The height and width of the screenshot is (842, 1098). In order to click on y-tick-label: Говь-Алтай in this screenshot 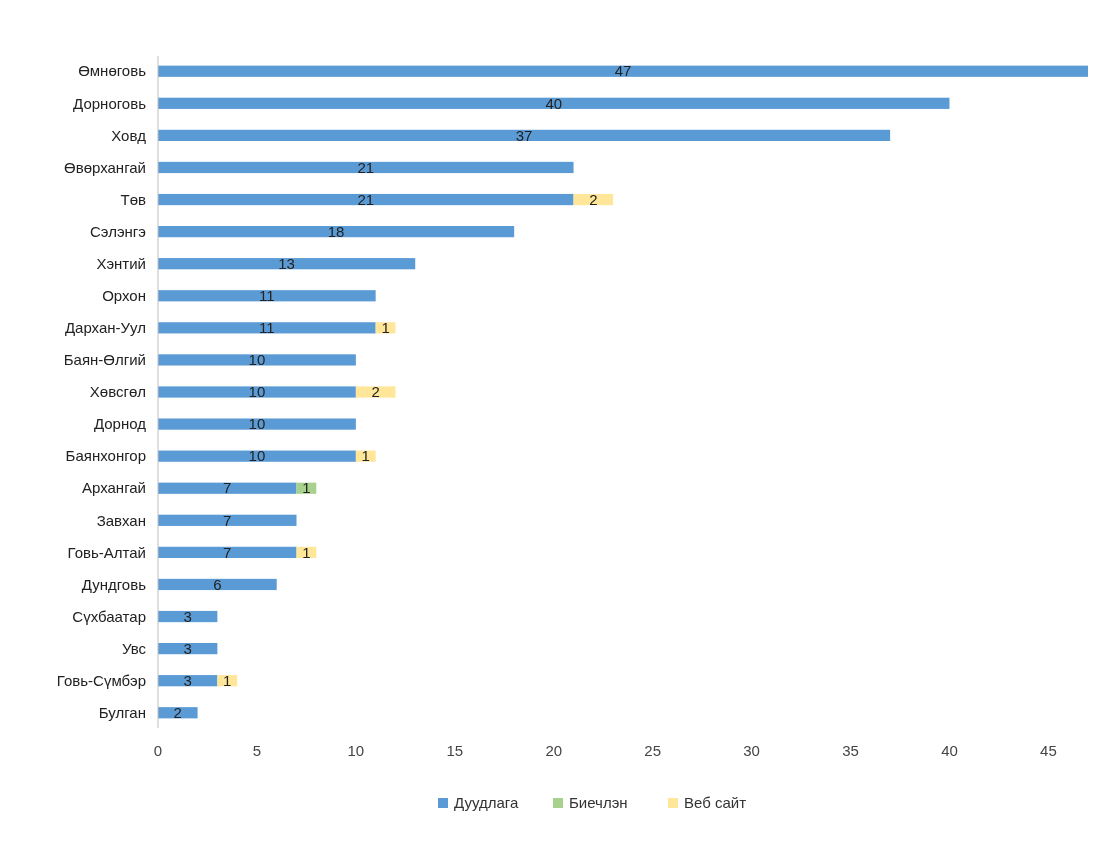, I will do `click(106, 552)`.